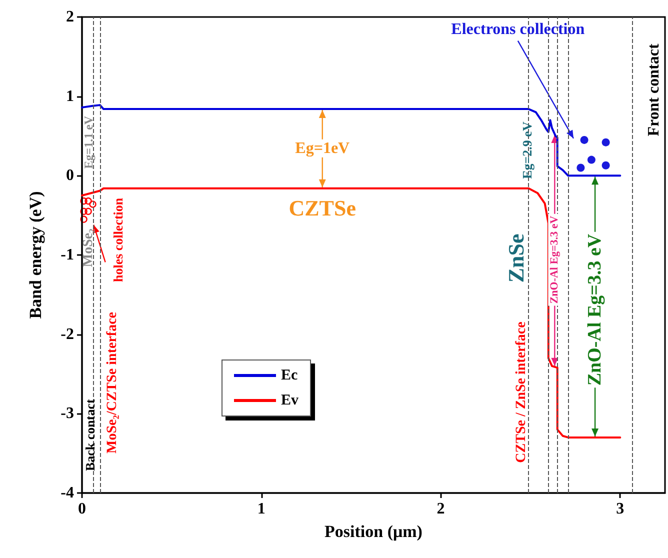 The height and width of the screenshot is (558, 668). What do you see at coordinates (322, 148) in the screenshot?
I see `annotation: Eg=1eV` at bounding box center [322, 148].